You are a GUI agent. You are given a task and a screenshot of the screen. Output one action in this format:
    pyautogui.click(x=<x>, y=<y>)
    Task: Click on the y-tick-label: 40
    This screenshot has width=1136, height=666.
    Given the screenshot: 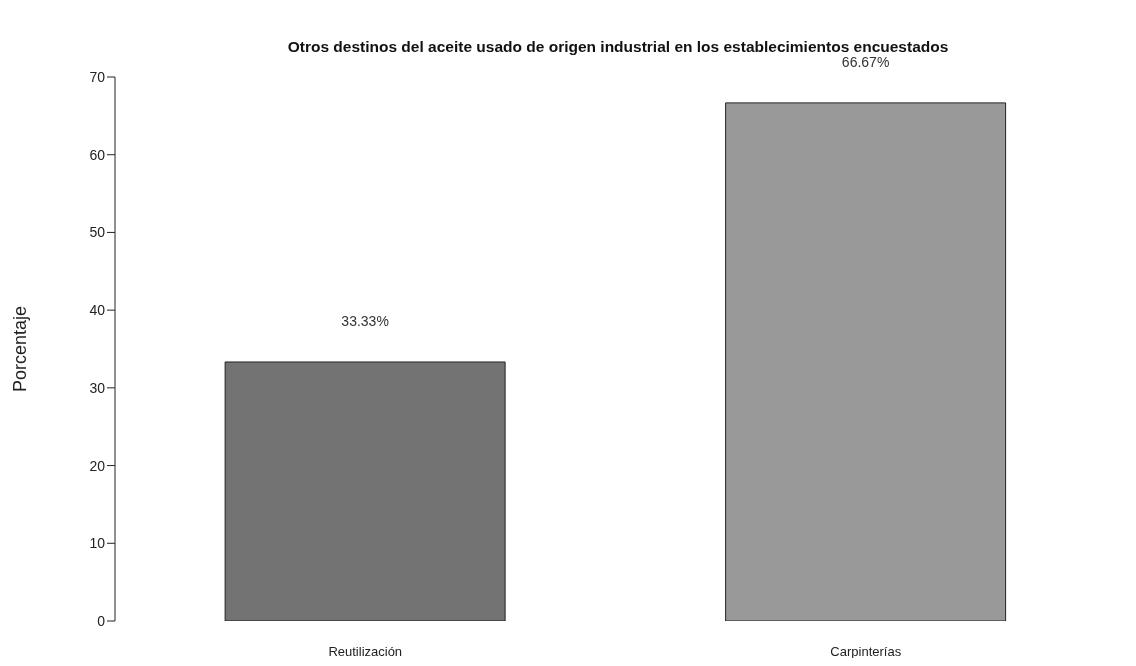 What is the action you would take?
    pyautogui.click(x=97, y=310)
    